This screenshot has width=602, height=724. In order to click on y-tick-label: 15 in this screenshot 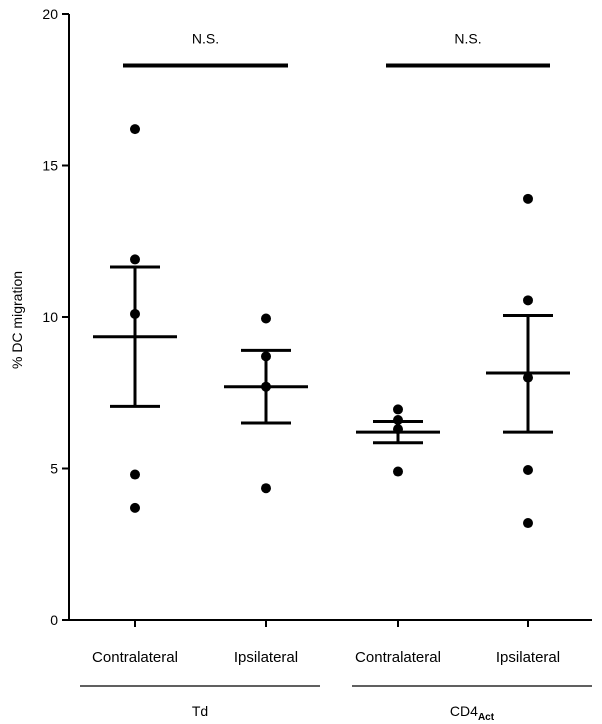, I will do `click(50, 166)`.